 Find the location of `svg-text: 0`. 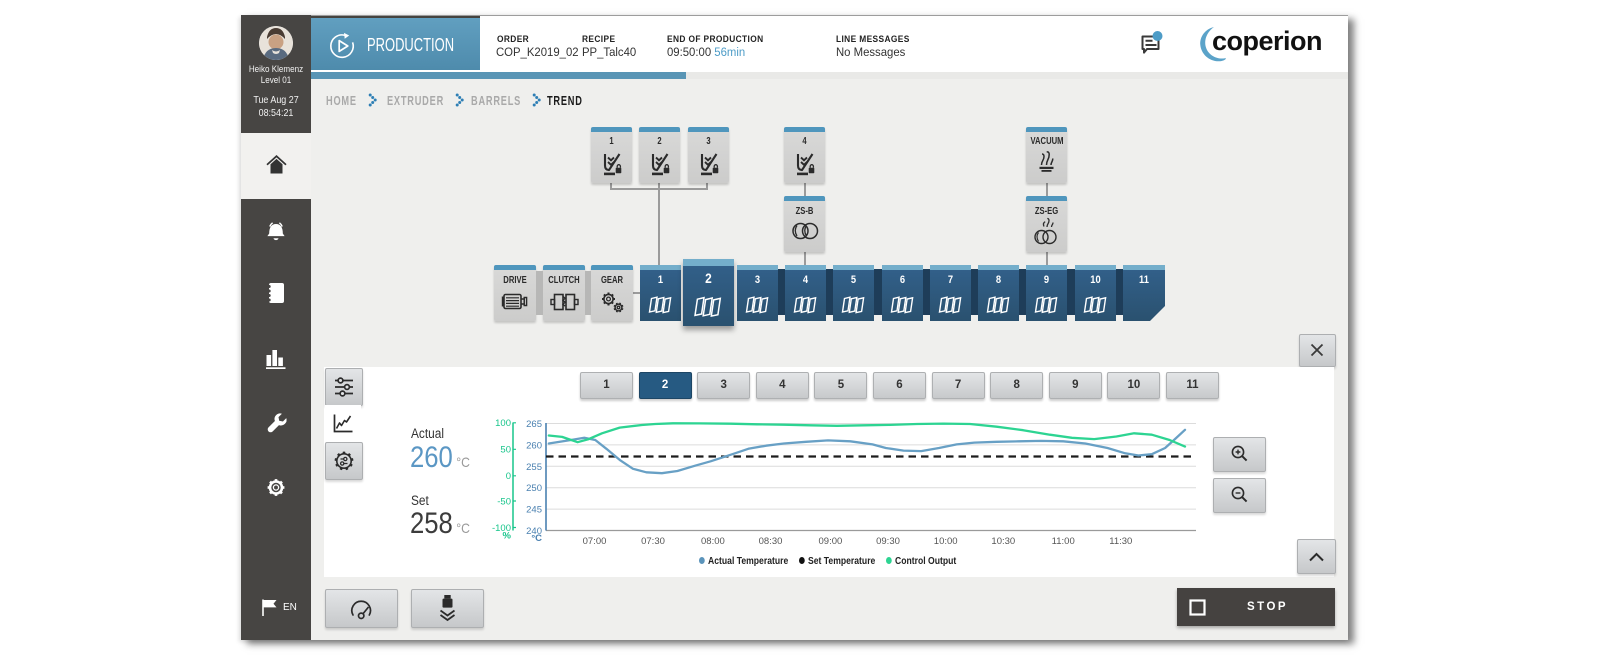

svg-text: 0 is located at coordinates (508, 476).